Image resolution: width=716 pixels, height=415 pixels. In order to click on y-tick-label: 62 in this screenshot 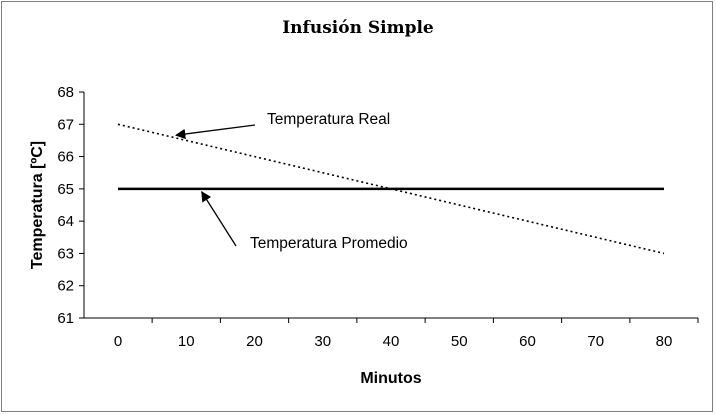, I will do `click(65, 286)`.